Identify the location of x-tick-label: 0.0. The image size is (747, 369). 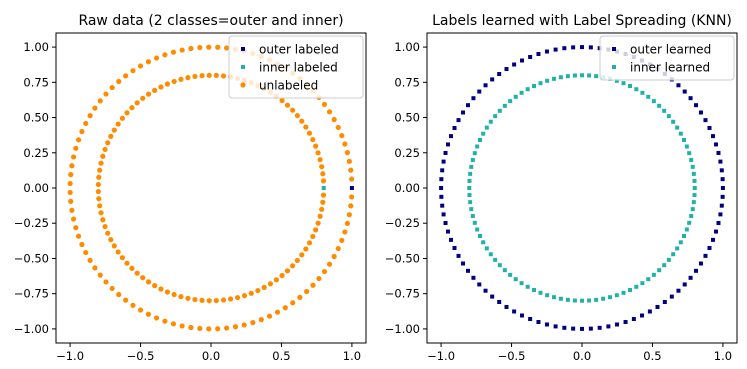
(582, 356).